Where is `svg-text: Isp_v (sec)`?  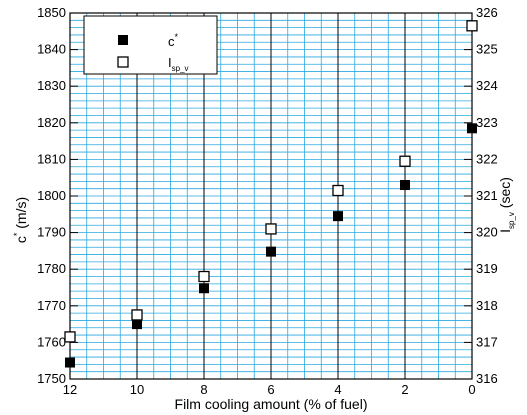 svg-text: Isp_v (sec) is located at coordinates (506, 205).